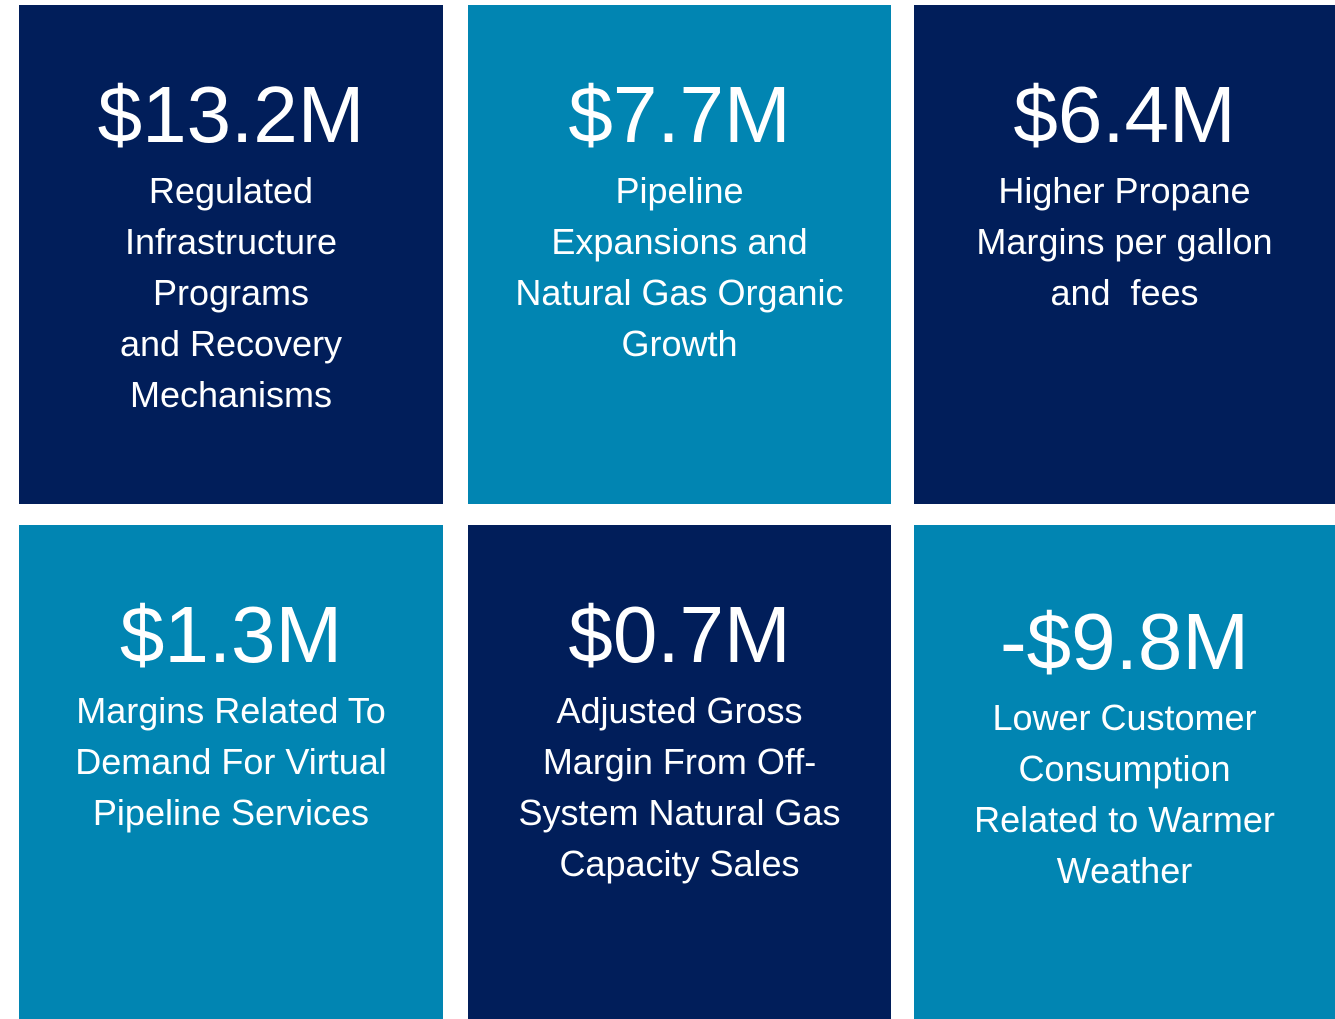 This screenshot has width=1335, height=1019. What do you see at coordinates (231, 190) in the screenshot?
I see `metric-description: Regulated` at bounding box center [231, 190].